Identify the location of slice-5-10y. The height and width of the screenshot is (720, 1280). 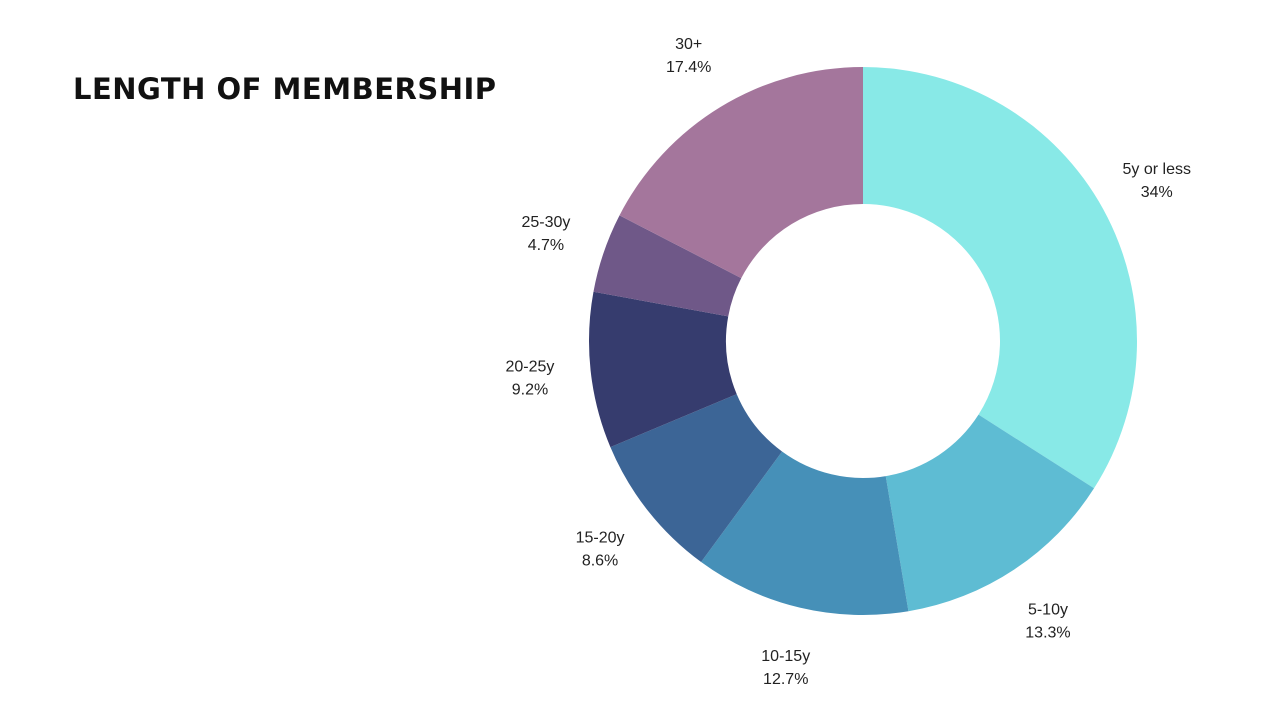
(990, 513).